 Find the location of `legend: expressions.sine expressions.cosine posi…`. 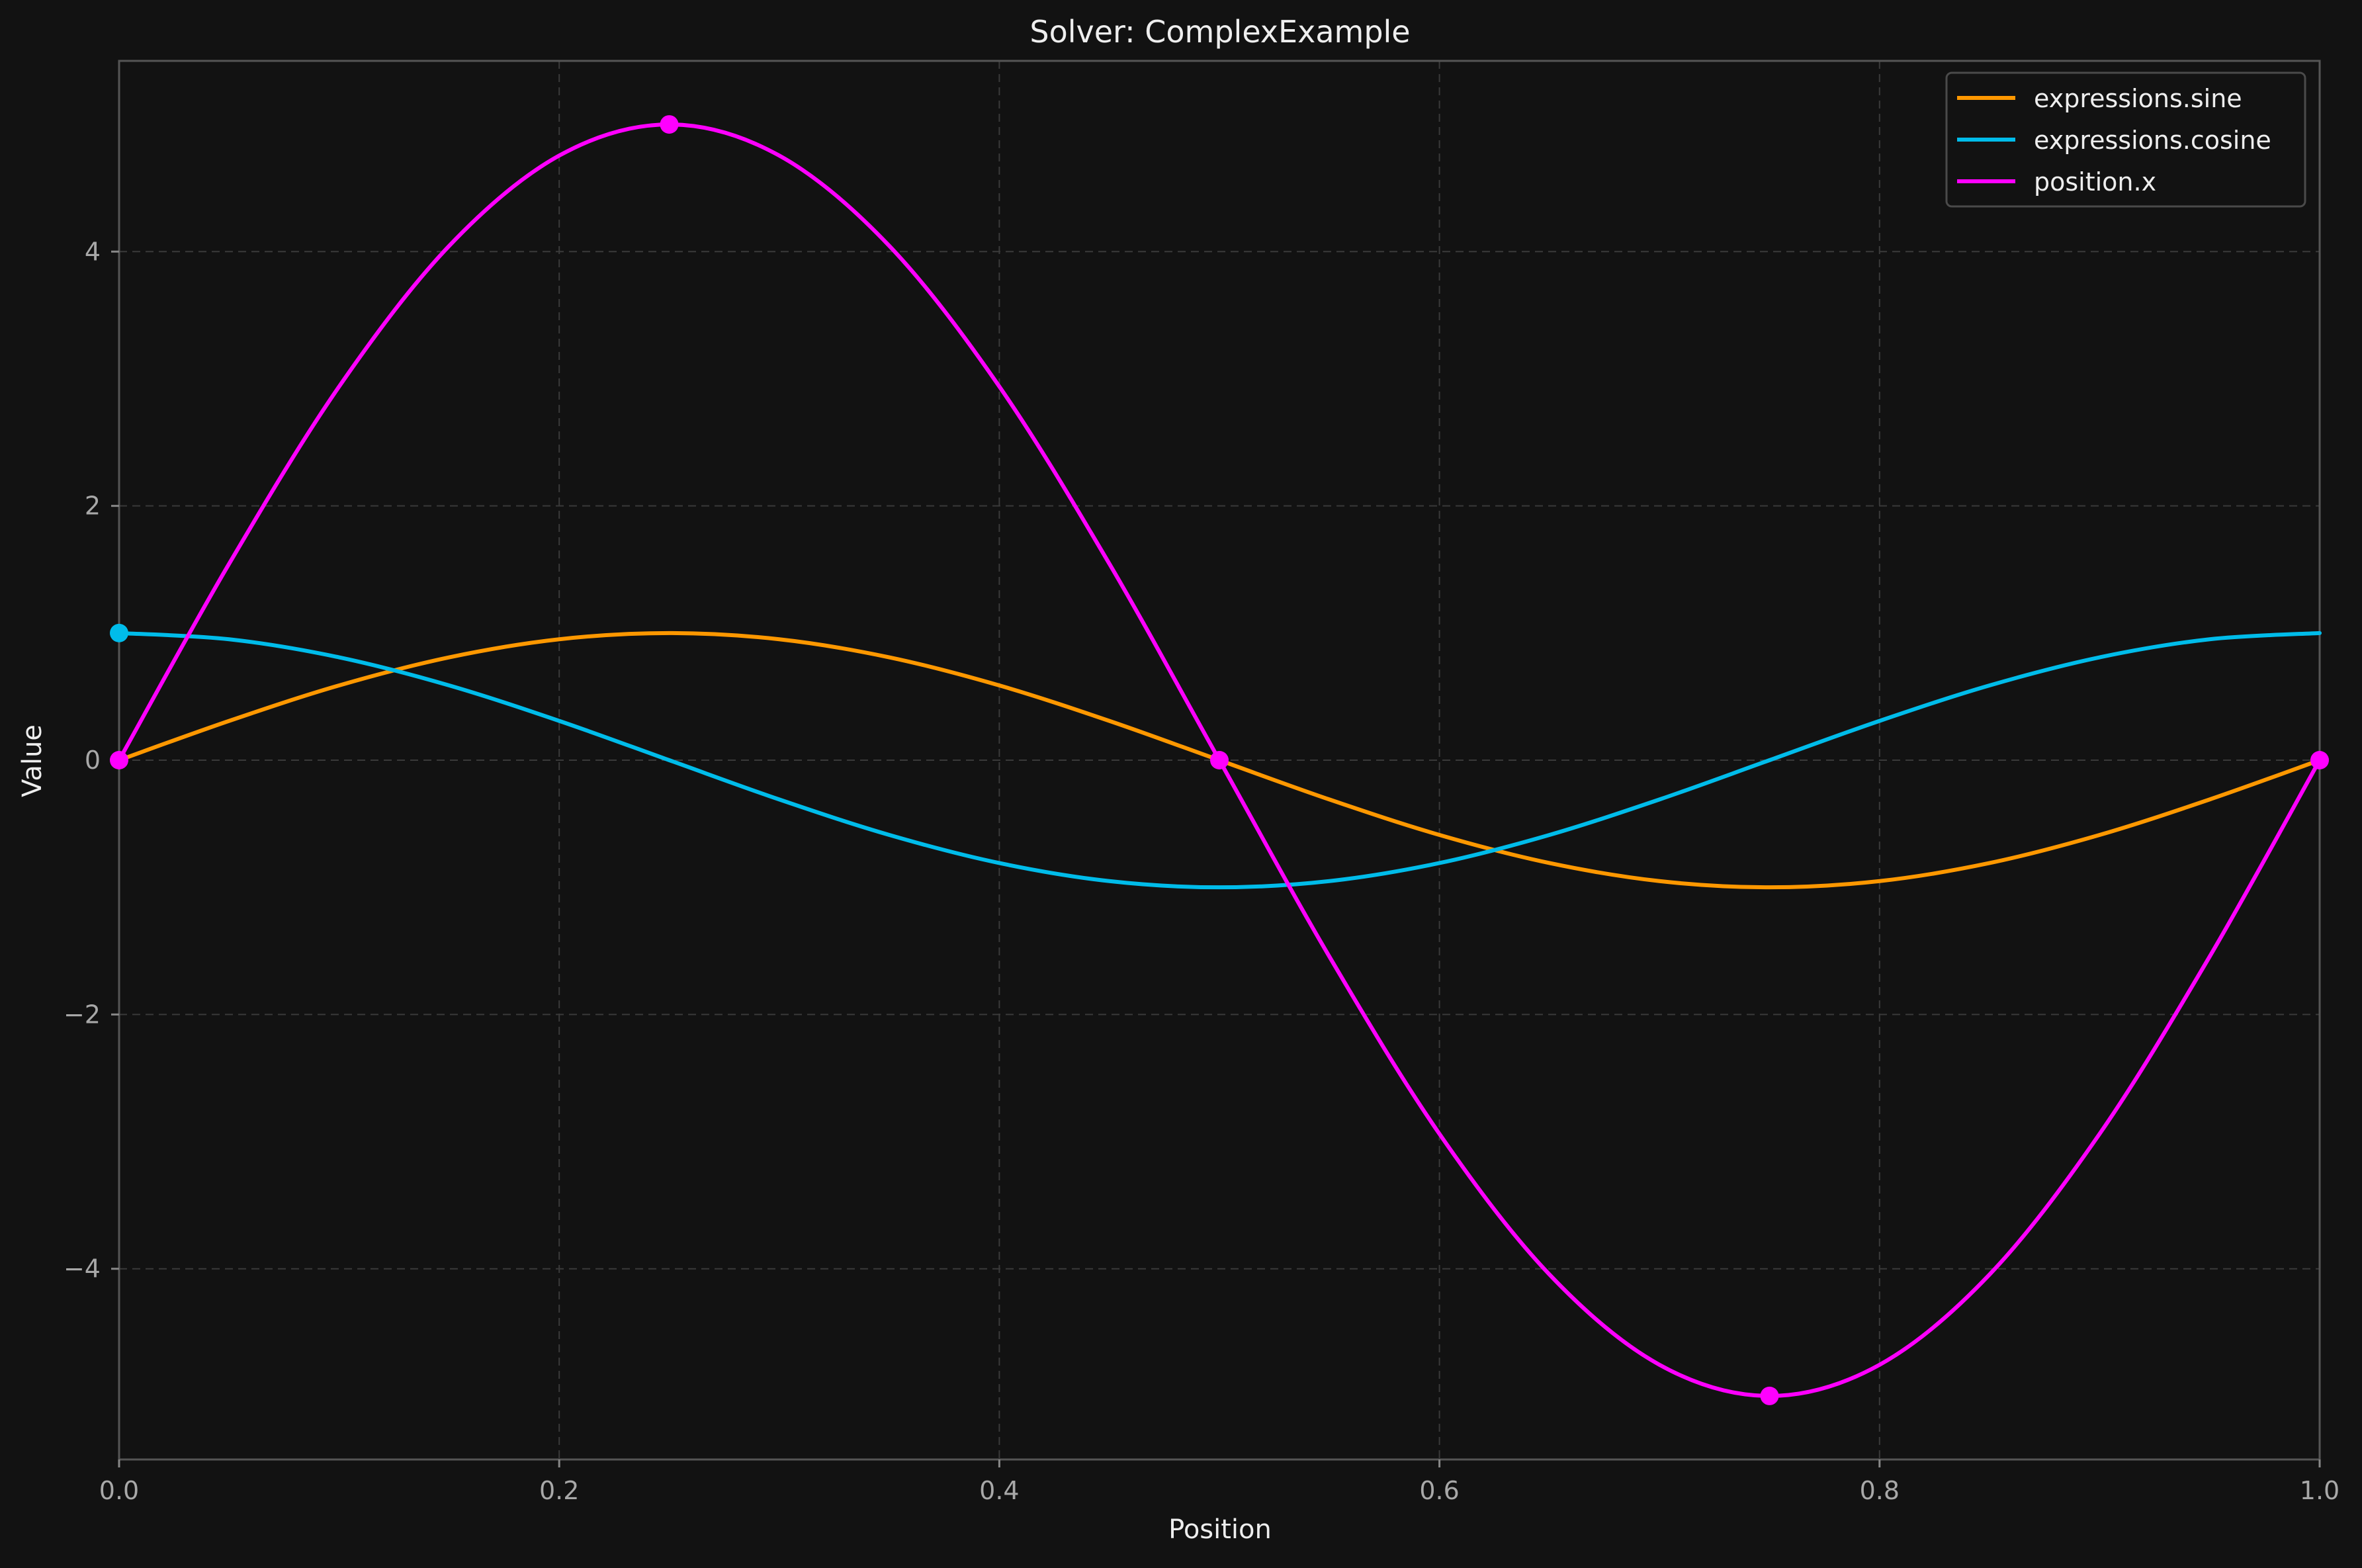

legend: expressions.sine expressions.cosine posi… is located at coordinates (2125, 139).